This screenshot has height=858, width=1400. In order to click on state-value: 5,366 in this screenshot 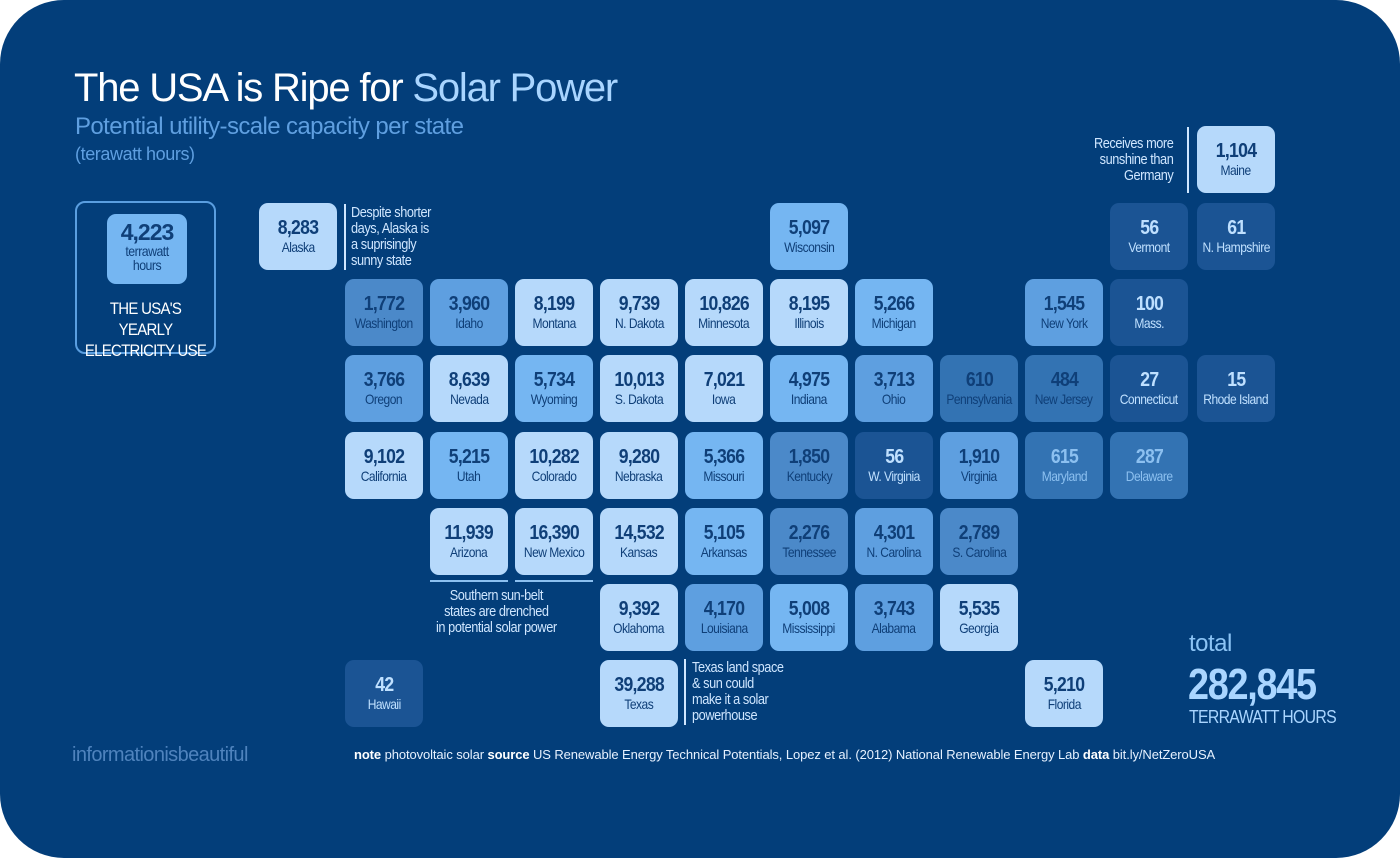, I will do `click(724, 457)`.